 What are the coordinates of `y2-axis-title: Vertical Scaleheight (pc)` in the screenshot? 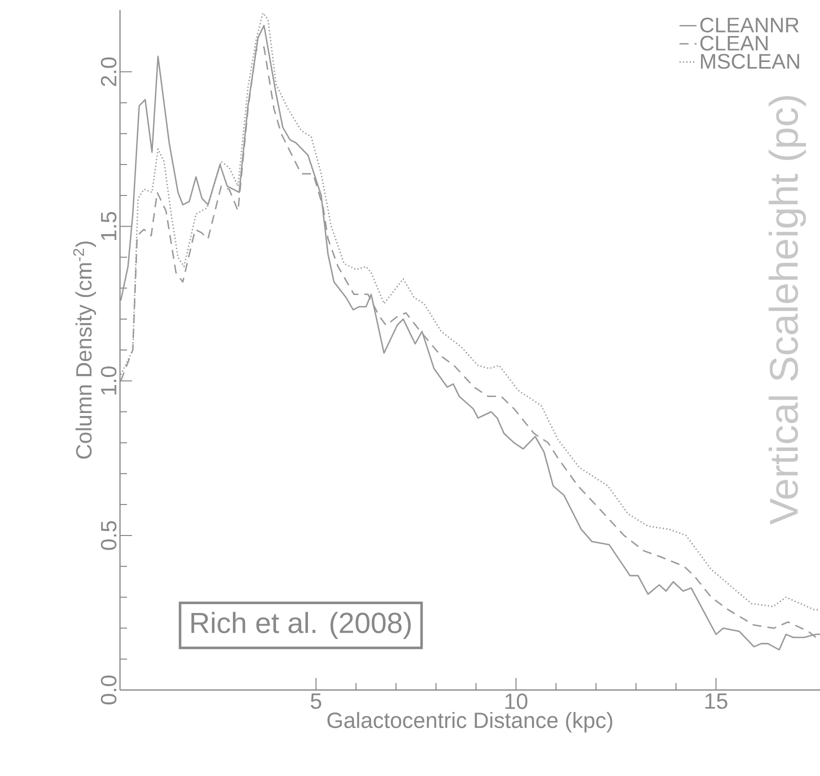 It's located at (787, 310).